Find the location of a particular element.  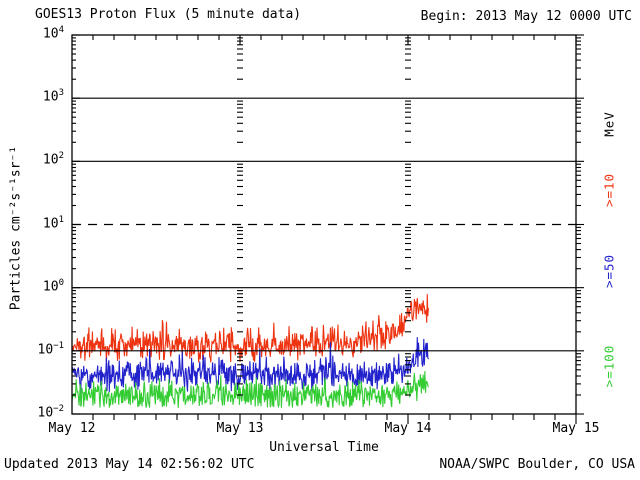

energy-label-10: >=10 is located at coordinates (609, 190).